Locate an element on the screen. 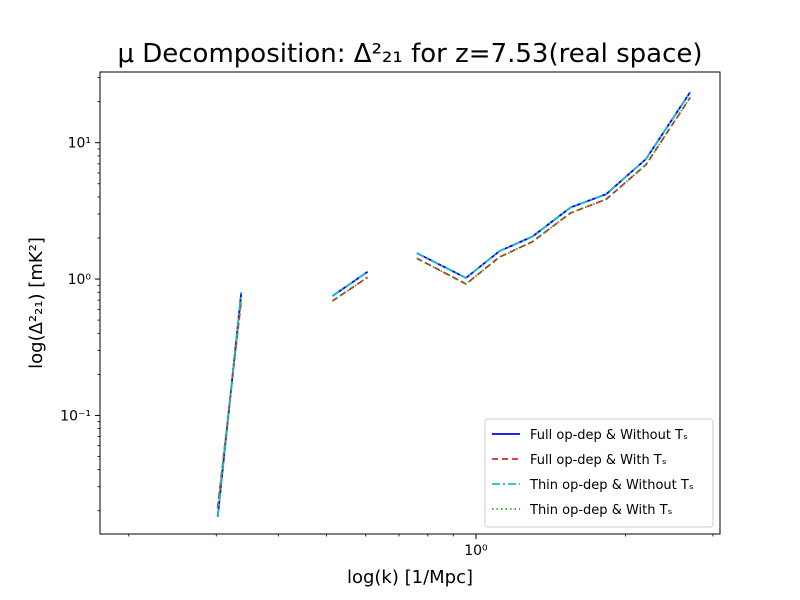  legend-label: Thin op-dep & With Tₛ is located at coordinates (601, 510).